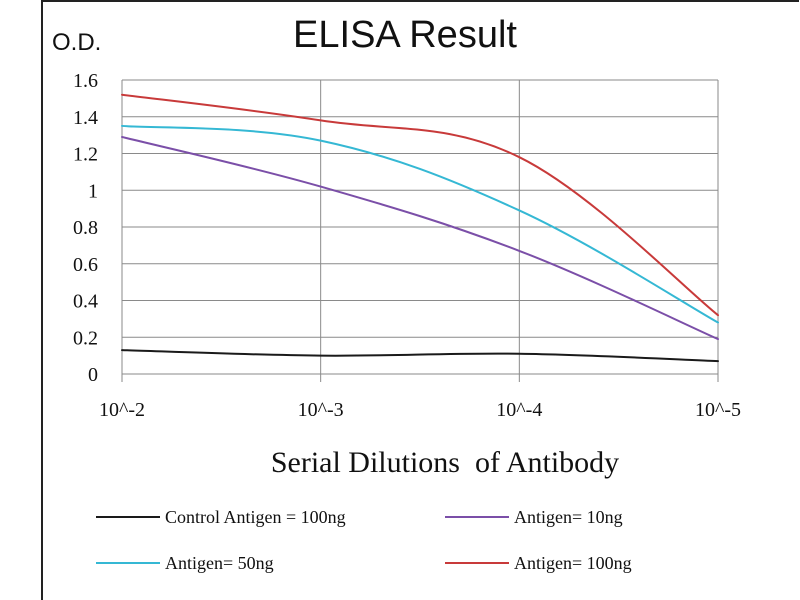 The width and height of the screenshot is (800, 600). What do you see at coordinates (219, 563) in the screenshot?
I see `legend-label-antigen-50ng: Antigen= 50ng` at bounding box center [219, 563].